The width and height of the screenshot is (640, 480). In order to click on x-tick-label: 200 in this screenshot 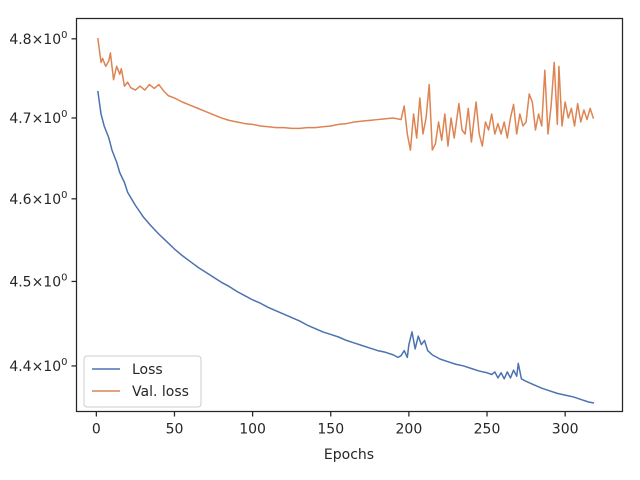, I will do `click(409, 430)`.